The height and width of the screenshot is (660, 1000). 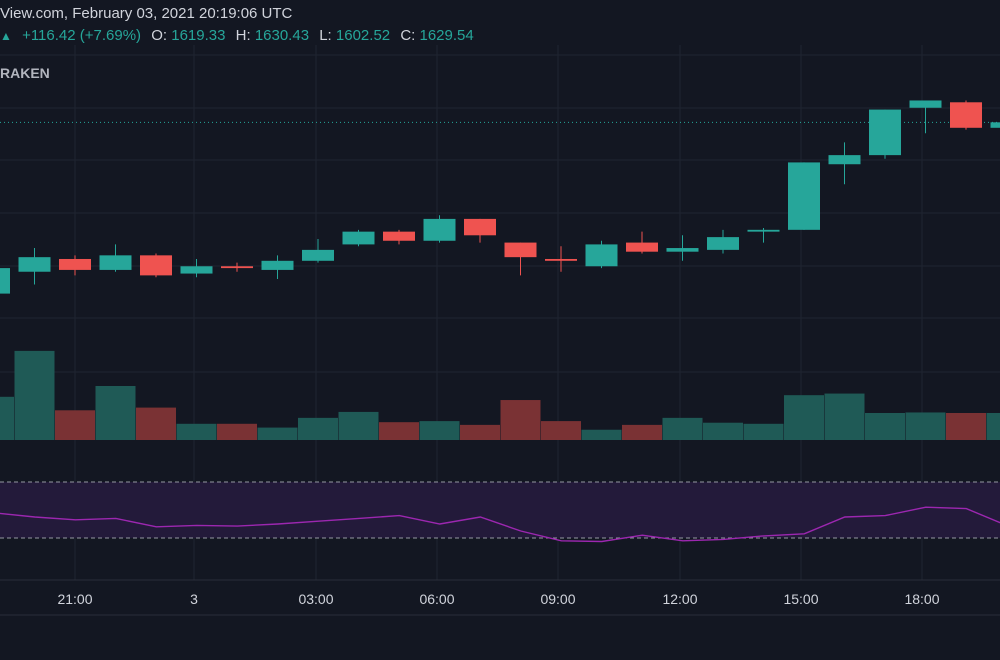 I want to click on close-value: 1629.54, so click(x=446, y=35).